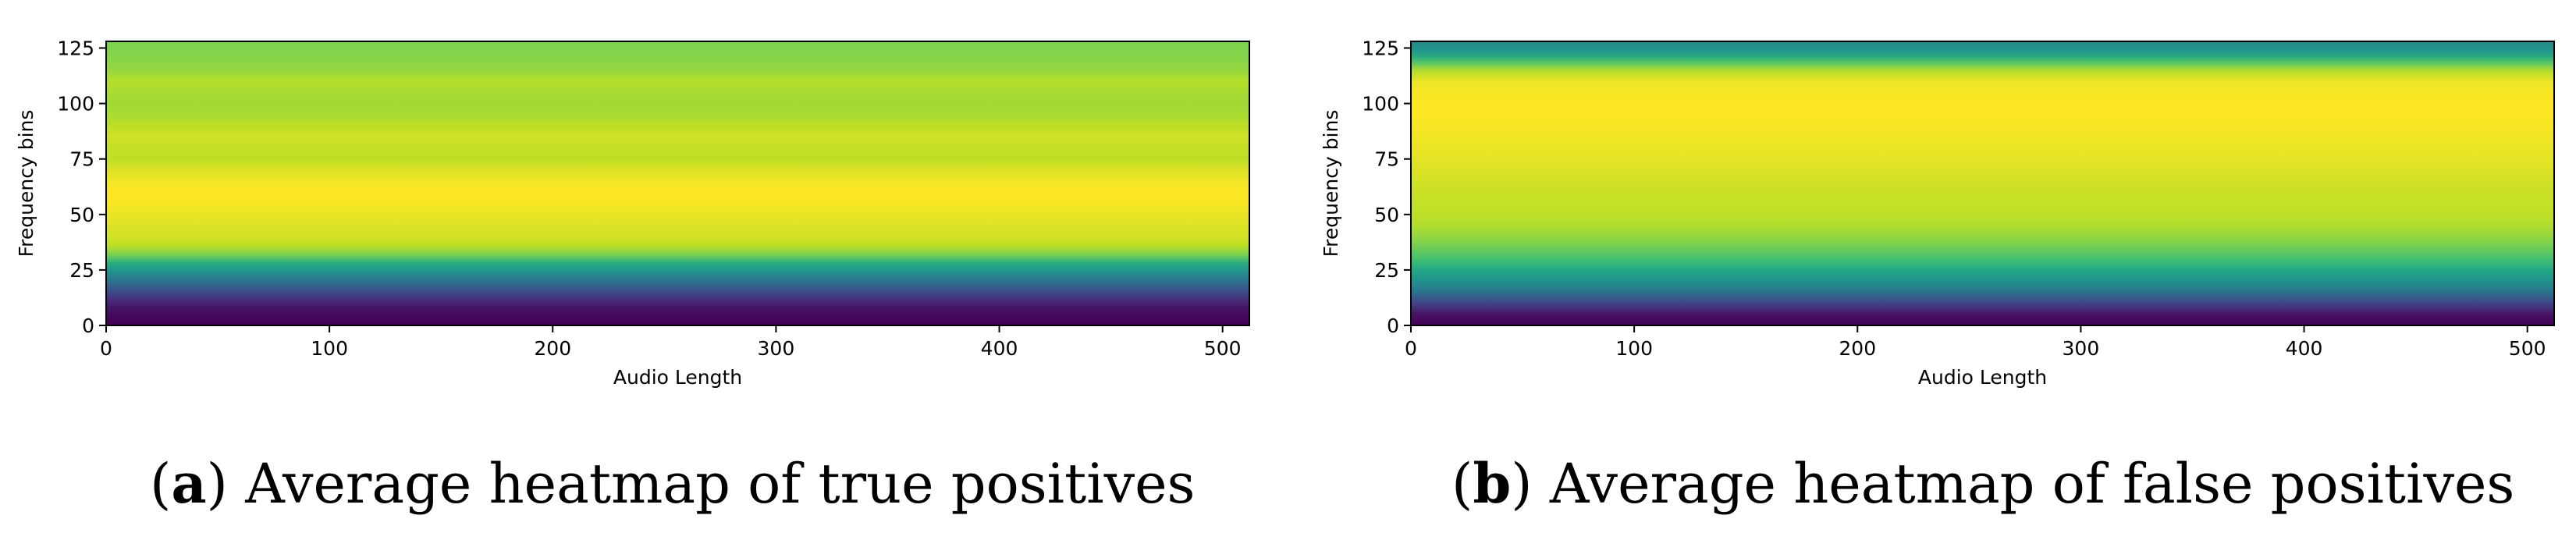  Describe the element at coordinates (2032, 484) in the screenshot. I see `caption-b-text: Average heatmap of false positives` at that location.